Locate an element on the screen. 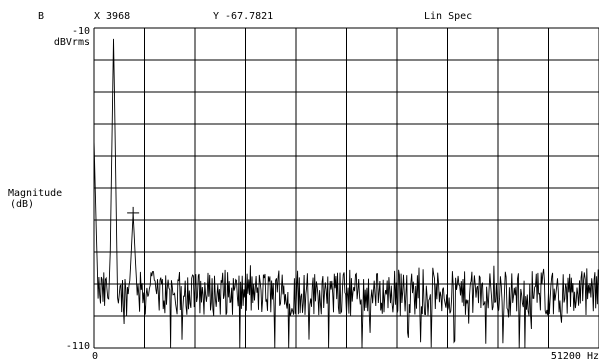 The height and width of the screenshot is (362, 599). y-top-tick-label: -10 is located at coordinates (80, 31).